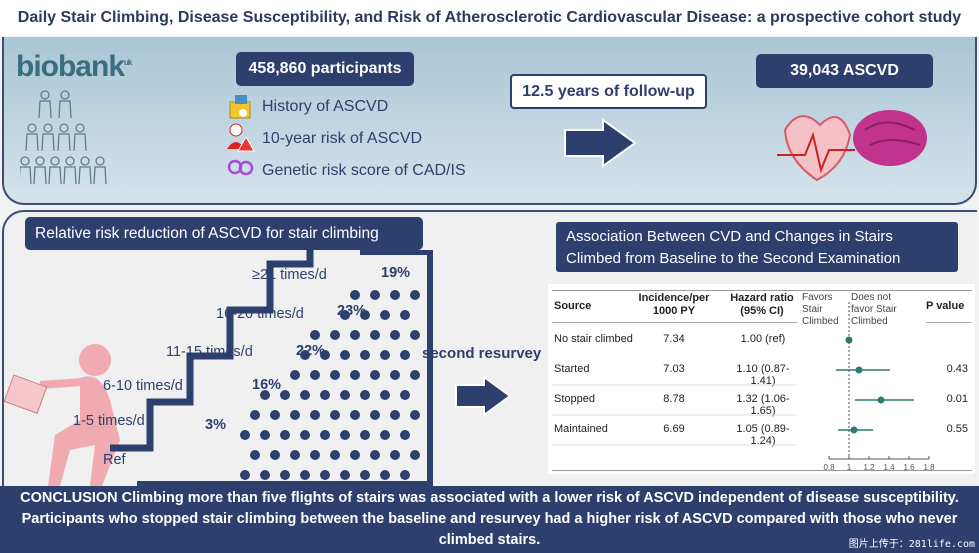 The height and width of the screenshot is (553, 979). What do you see at coordinates (483, 396) in the screenshot?
I see `arrow-right-icon` at bounding box center [483, 396].